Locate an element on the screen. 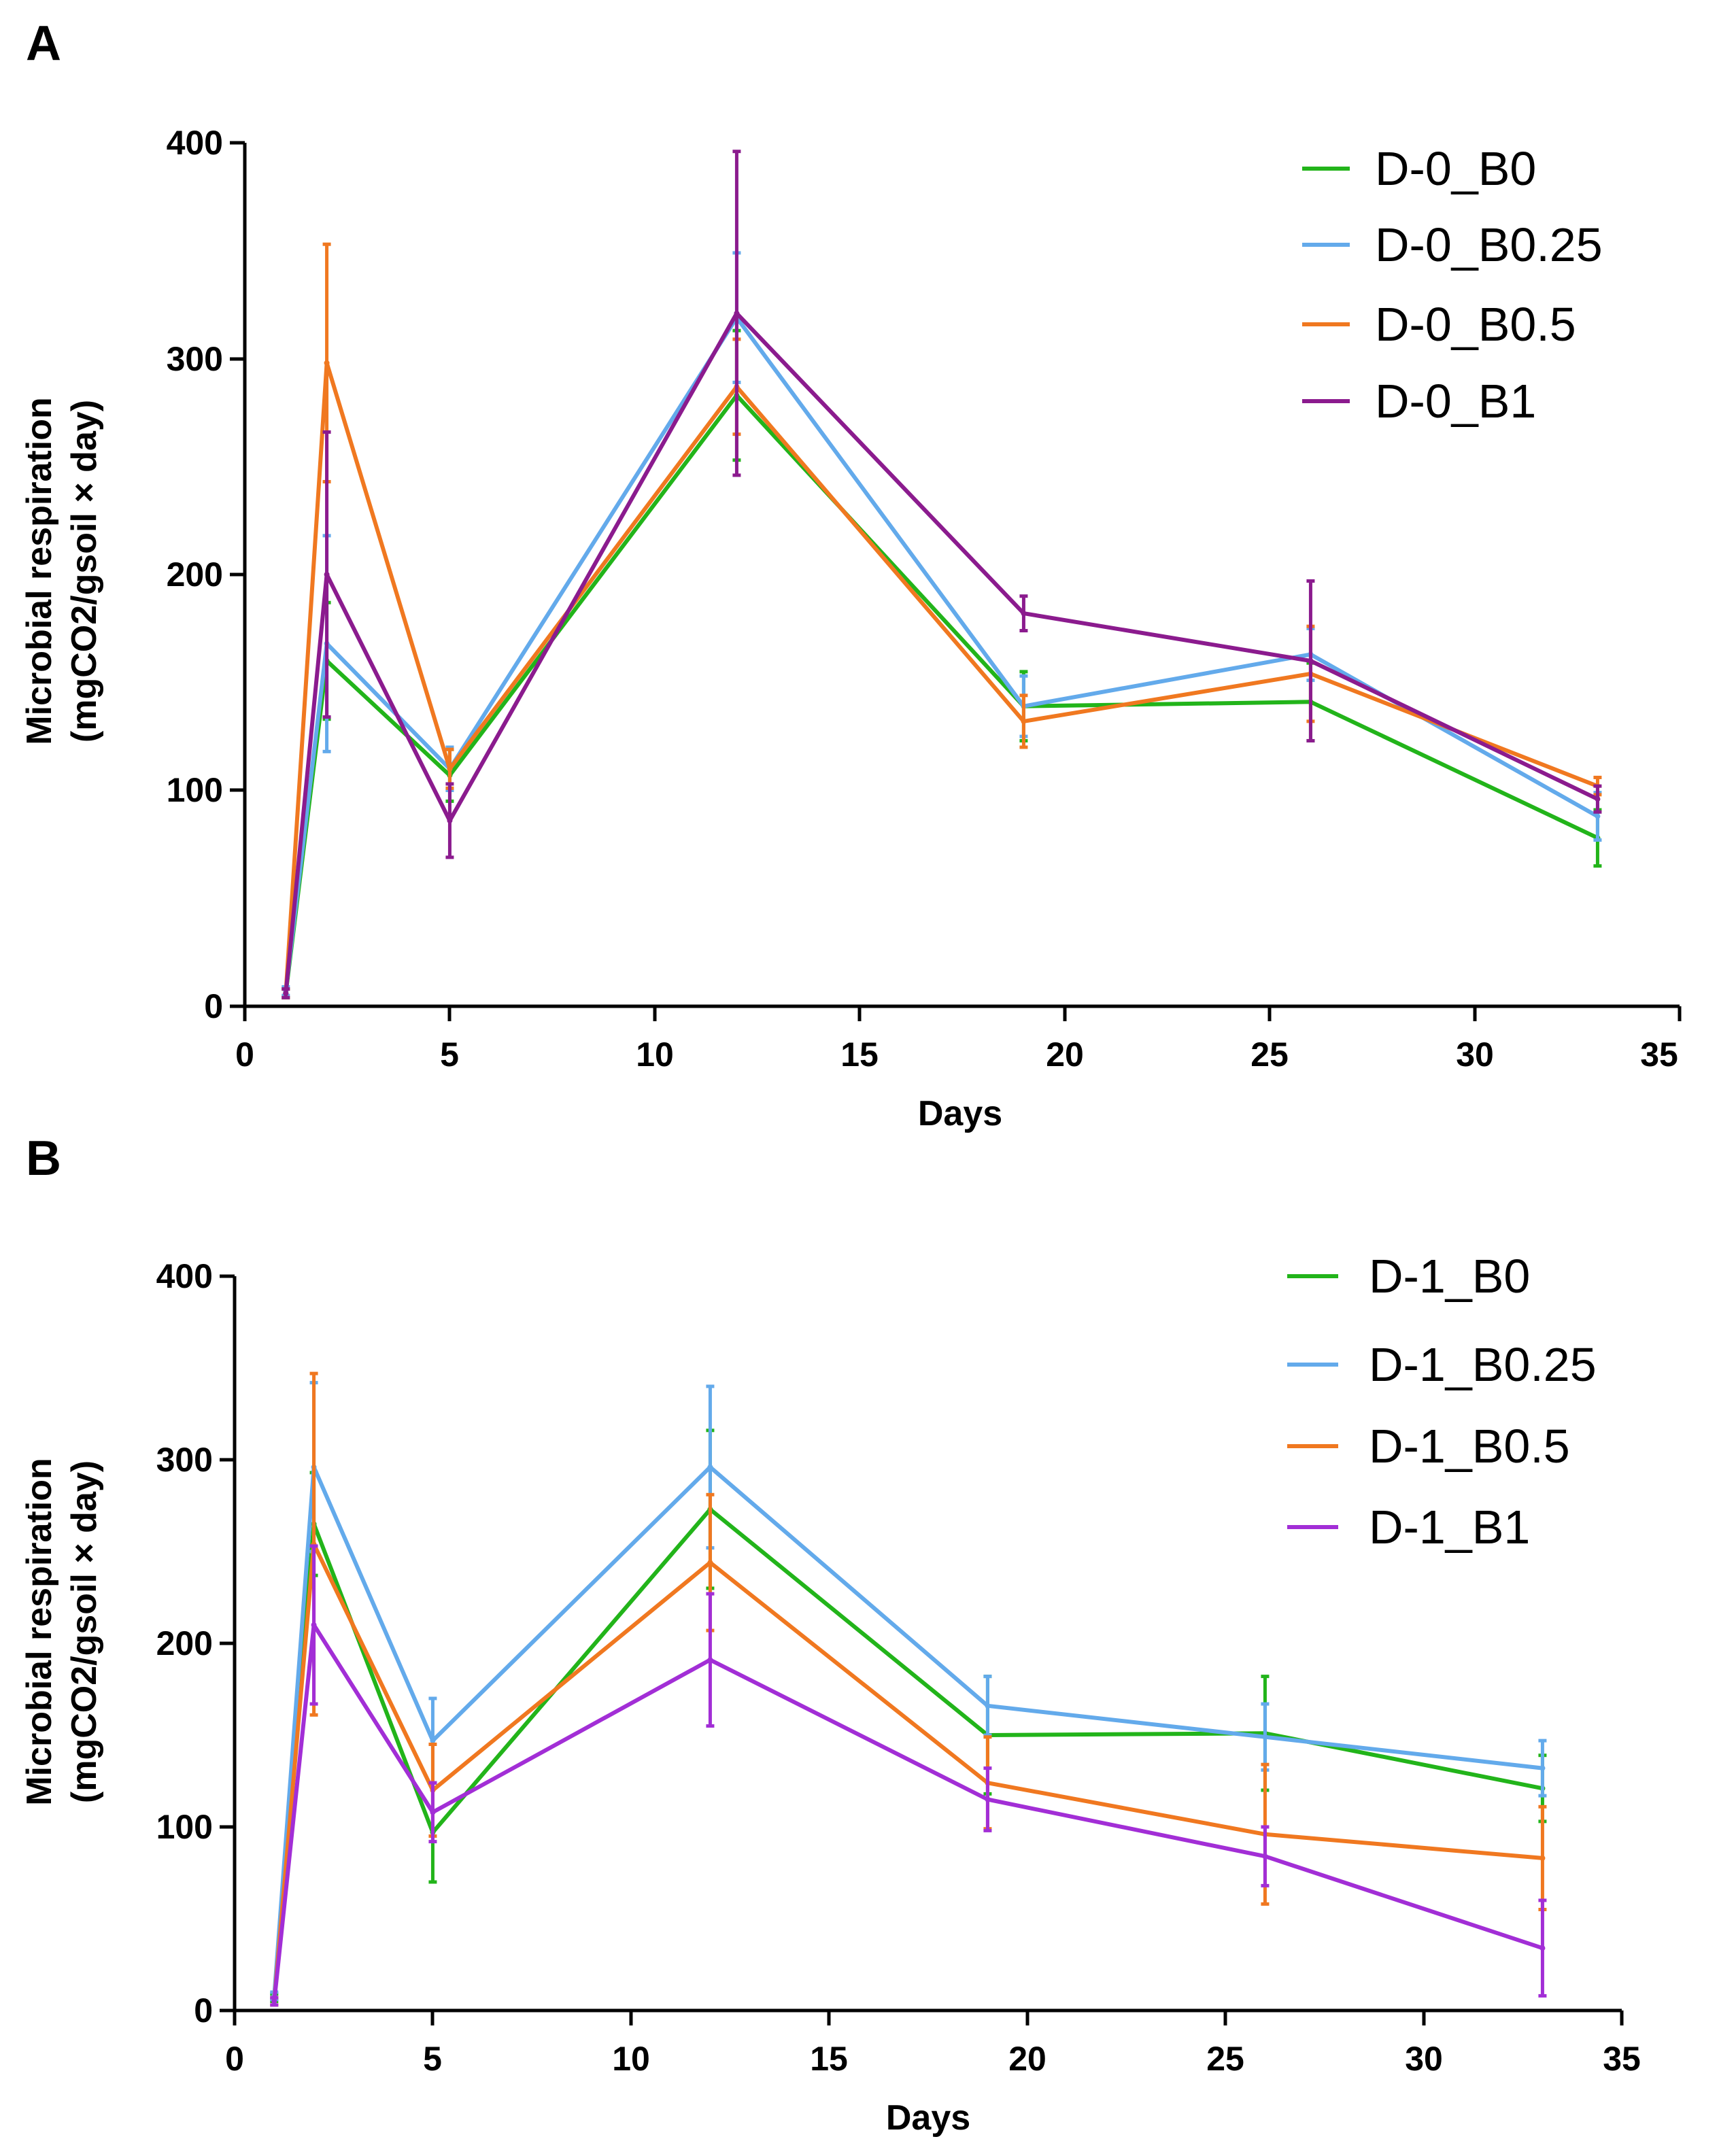 The width and height of the screenshot is (1719, 2156). panel-b-xtick-label: 10 is located at coordinates (631, 2059).